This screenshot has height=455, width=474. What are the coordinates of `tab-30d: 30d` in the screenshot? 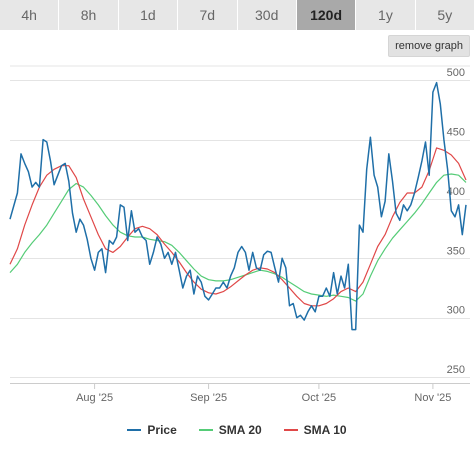 It's located at (267, 15).